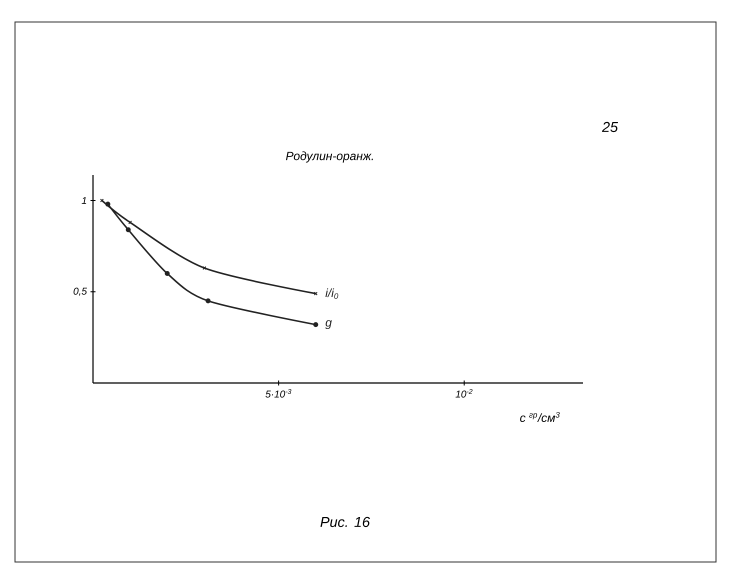 This screenshot has height=577, width=731. What do you see at coordinates (328, 325) in the screenshot?
I see `series-label: g` at bounding box center [328, 325].